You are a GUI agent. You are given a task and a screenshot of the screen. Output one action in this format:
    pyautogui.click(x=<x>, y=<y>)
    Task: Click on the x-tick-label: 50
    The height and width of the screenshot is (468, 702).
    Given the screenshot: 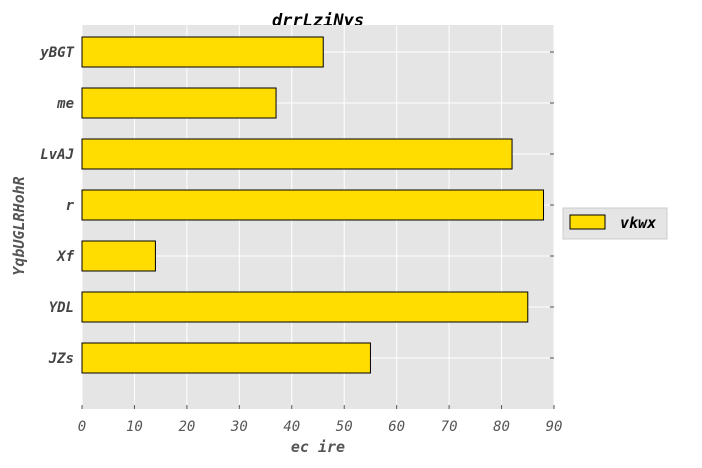 What is the action you would take?
    pyautogui.click(x=344, y=427)
    